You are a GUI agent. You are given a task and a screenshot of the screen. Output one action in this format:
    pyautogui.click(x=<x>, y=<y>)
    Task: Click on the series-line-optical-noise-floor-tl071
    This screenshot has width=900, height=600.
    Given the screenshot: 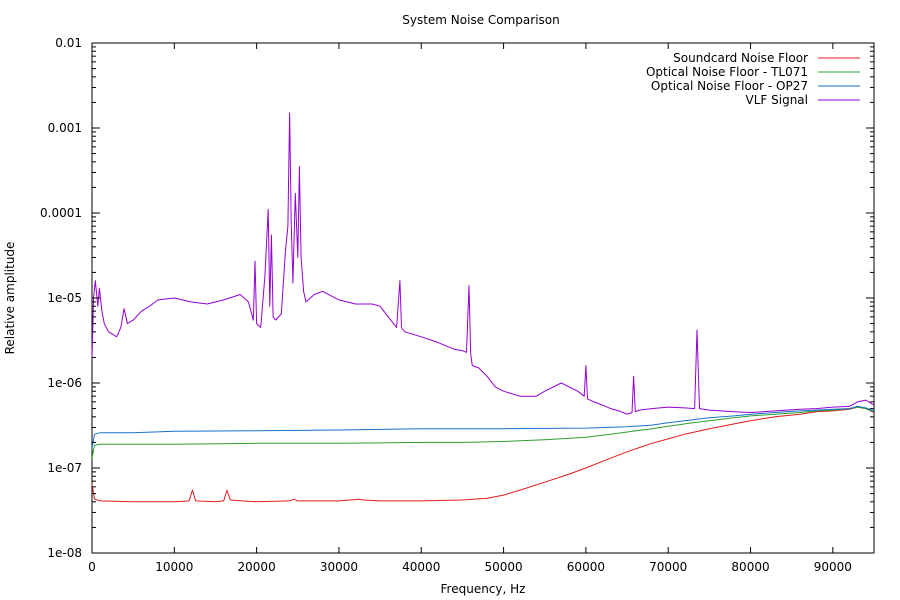 What is the action you would take?
    pyautogui.click(x=483, y=432)
    